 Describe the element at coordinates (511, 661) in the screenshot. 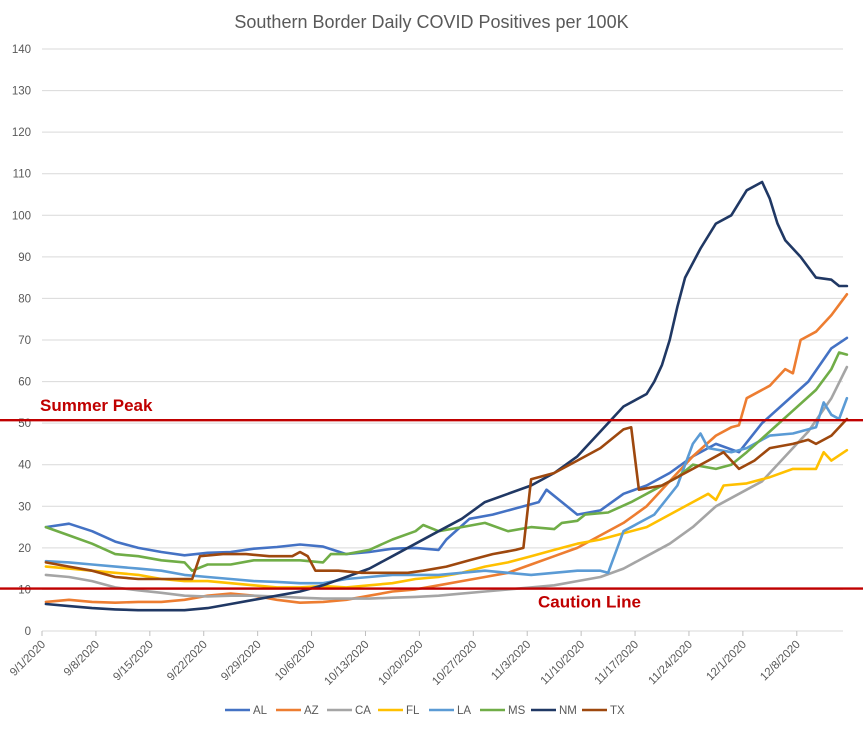

I see `x-tick-label: 11/3/2020` at that location.